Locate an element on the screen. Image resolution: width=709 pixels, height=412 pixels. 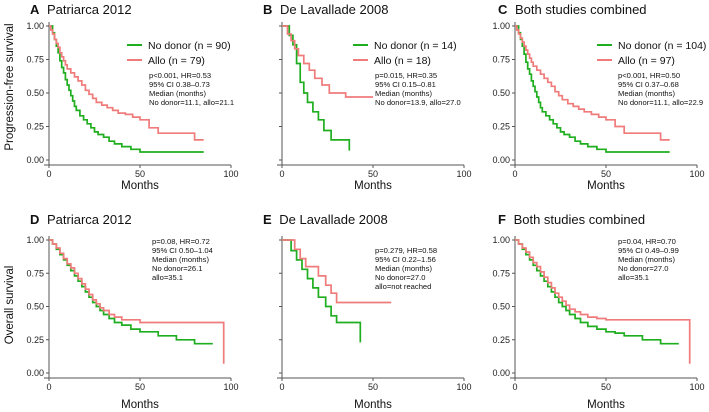
panel-e-title: De Lavallade 2008 is located at coordinates (333, 219).